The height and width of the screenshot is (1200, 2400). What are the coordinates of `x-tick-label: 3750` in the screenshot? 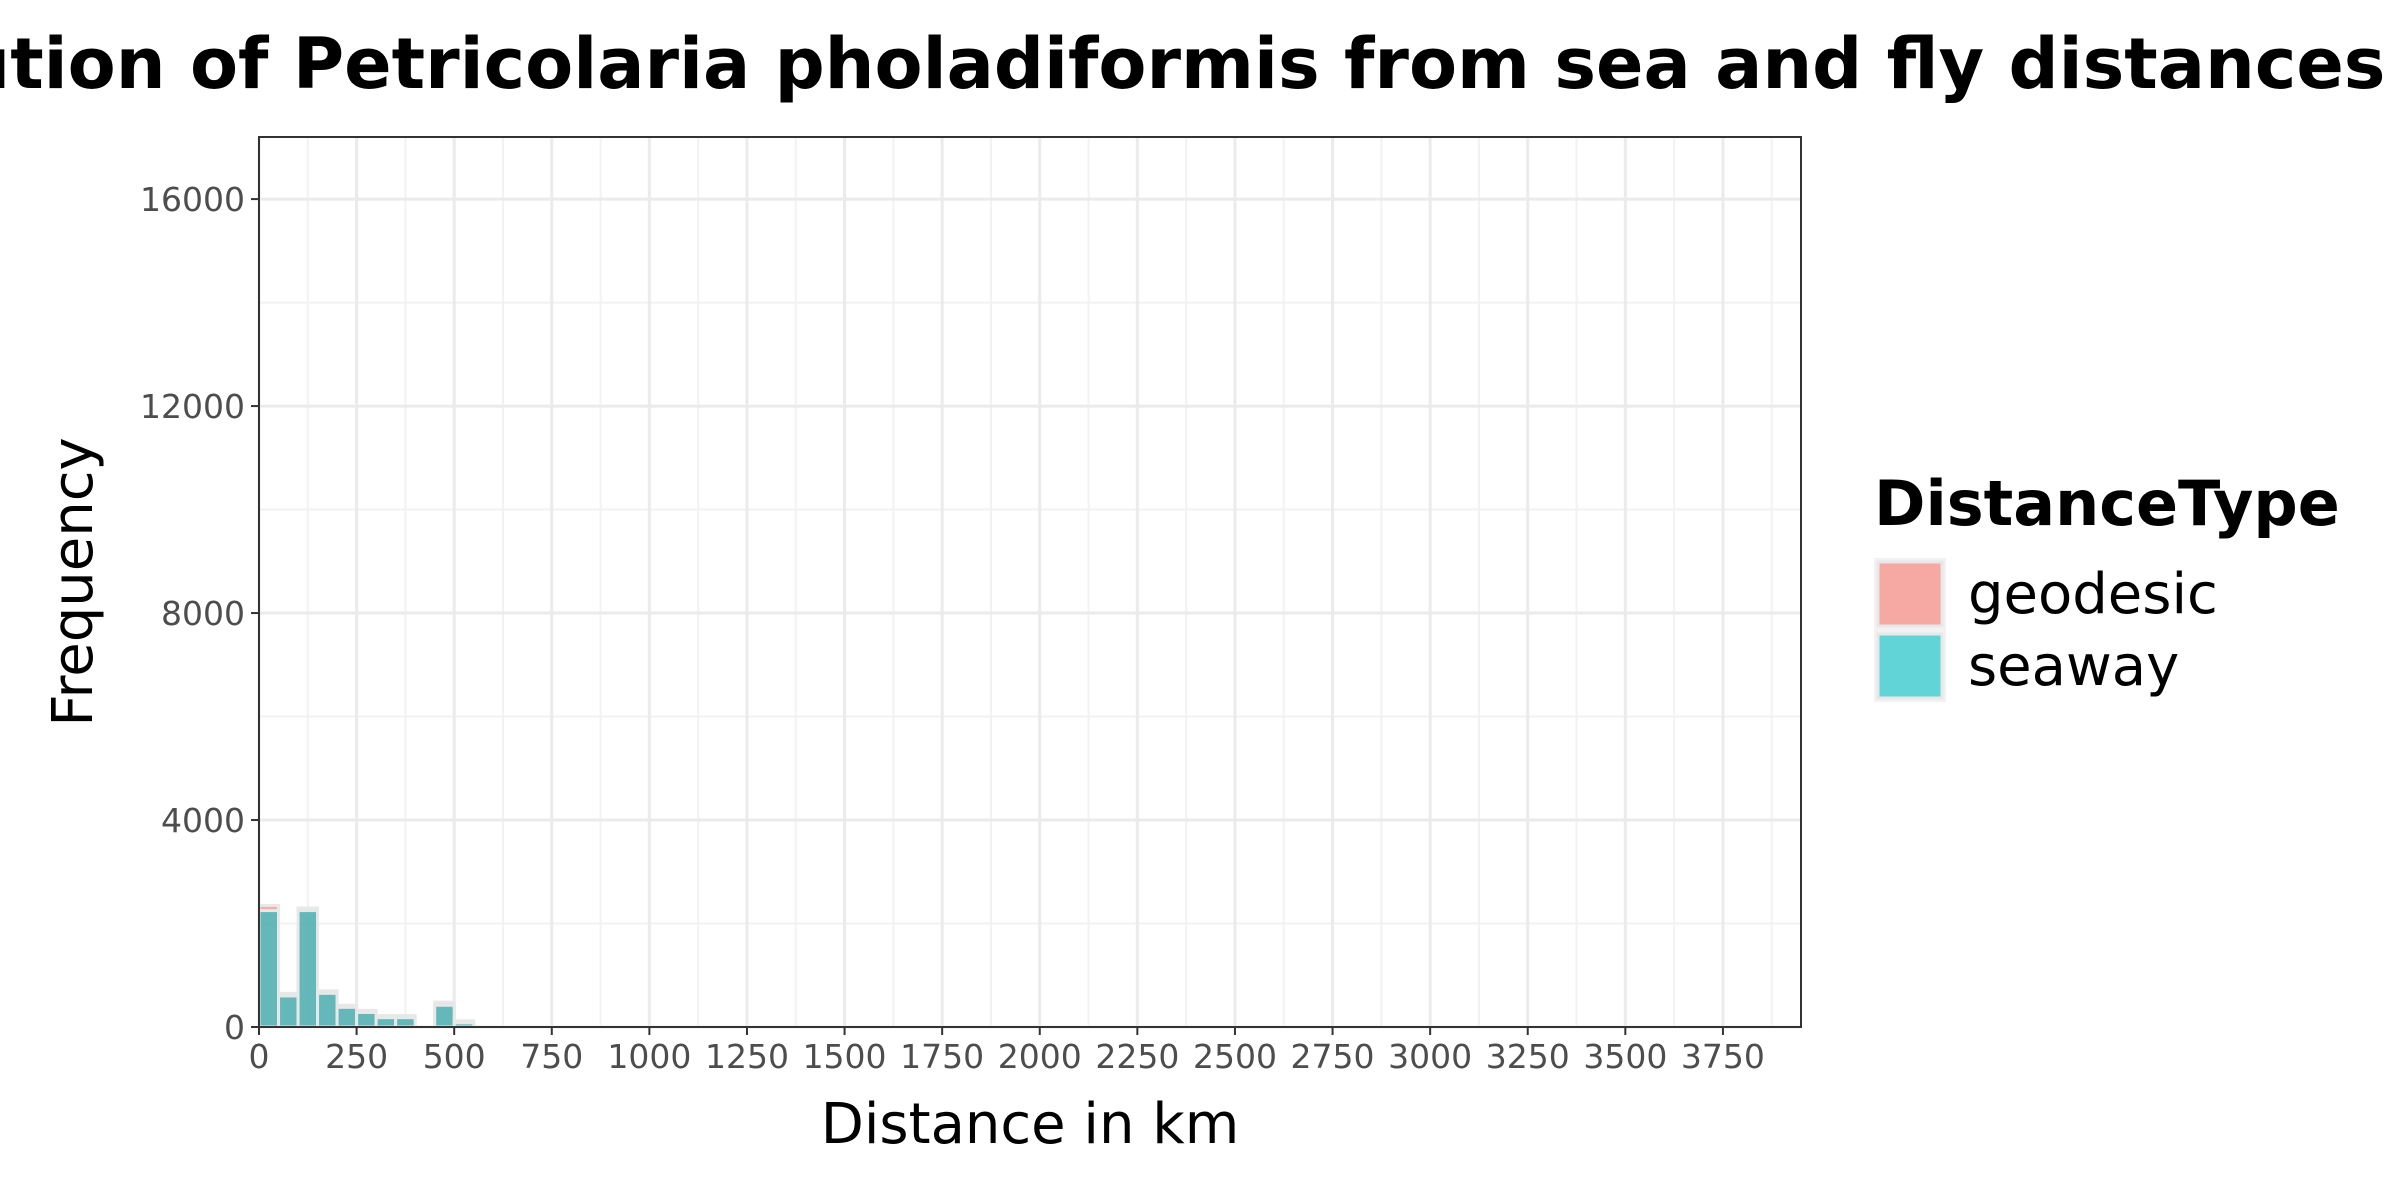 It's located at (1723, 1056).